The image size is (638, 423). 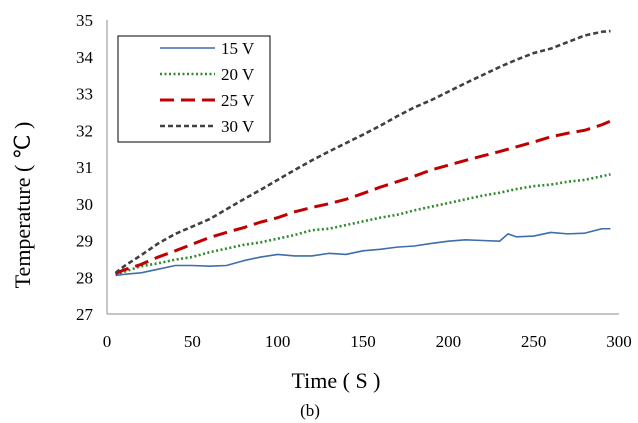 What do you see at coordinates (85, 57) in the screenshot?
I see `y-tick-label: 34` at bounding box center [85, 57].